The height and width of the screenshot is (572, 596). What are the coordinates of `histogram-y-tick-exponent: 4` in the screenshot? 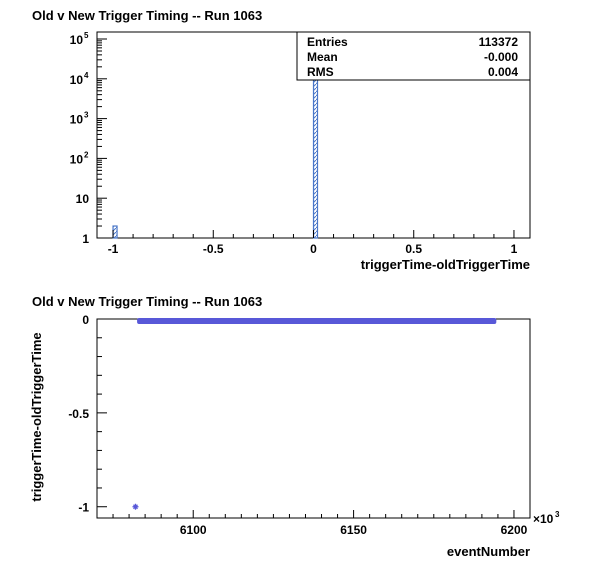 It's located at (86, 75).